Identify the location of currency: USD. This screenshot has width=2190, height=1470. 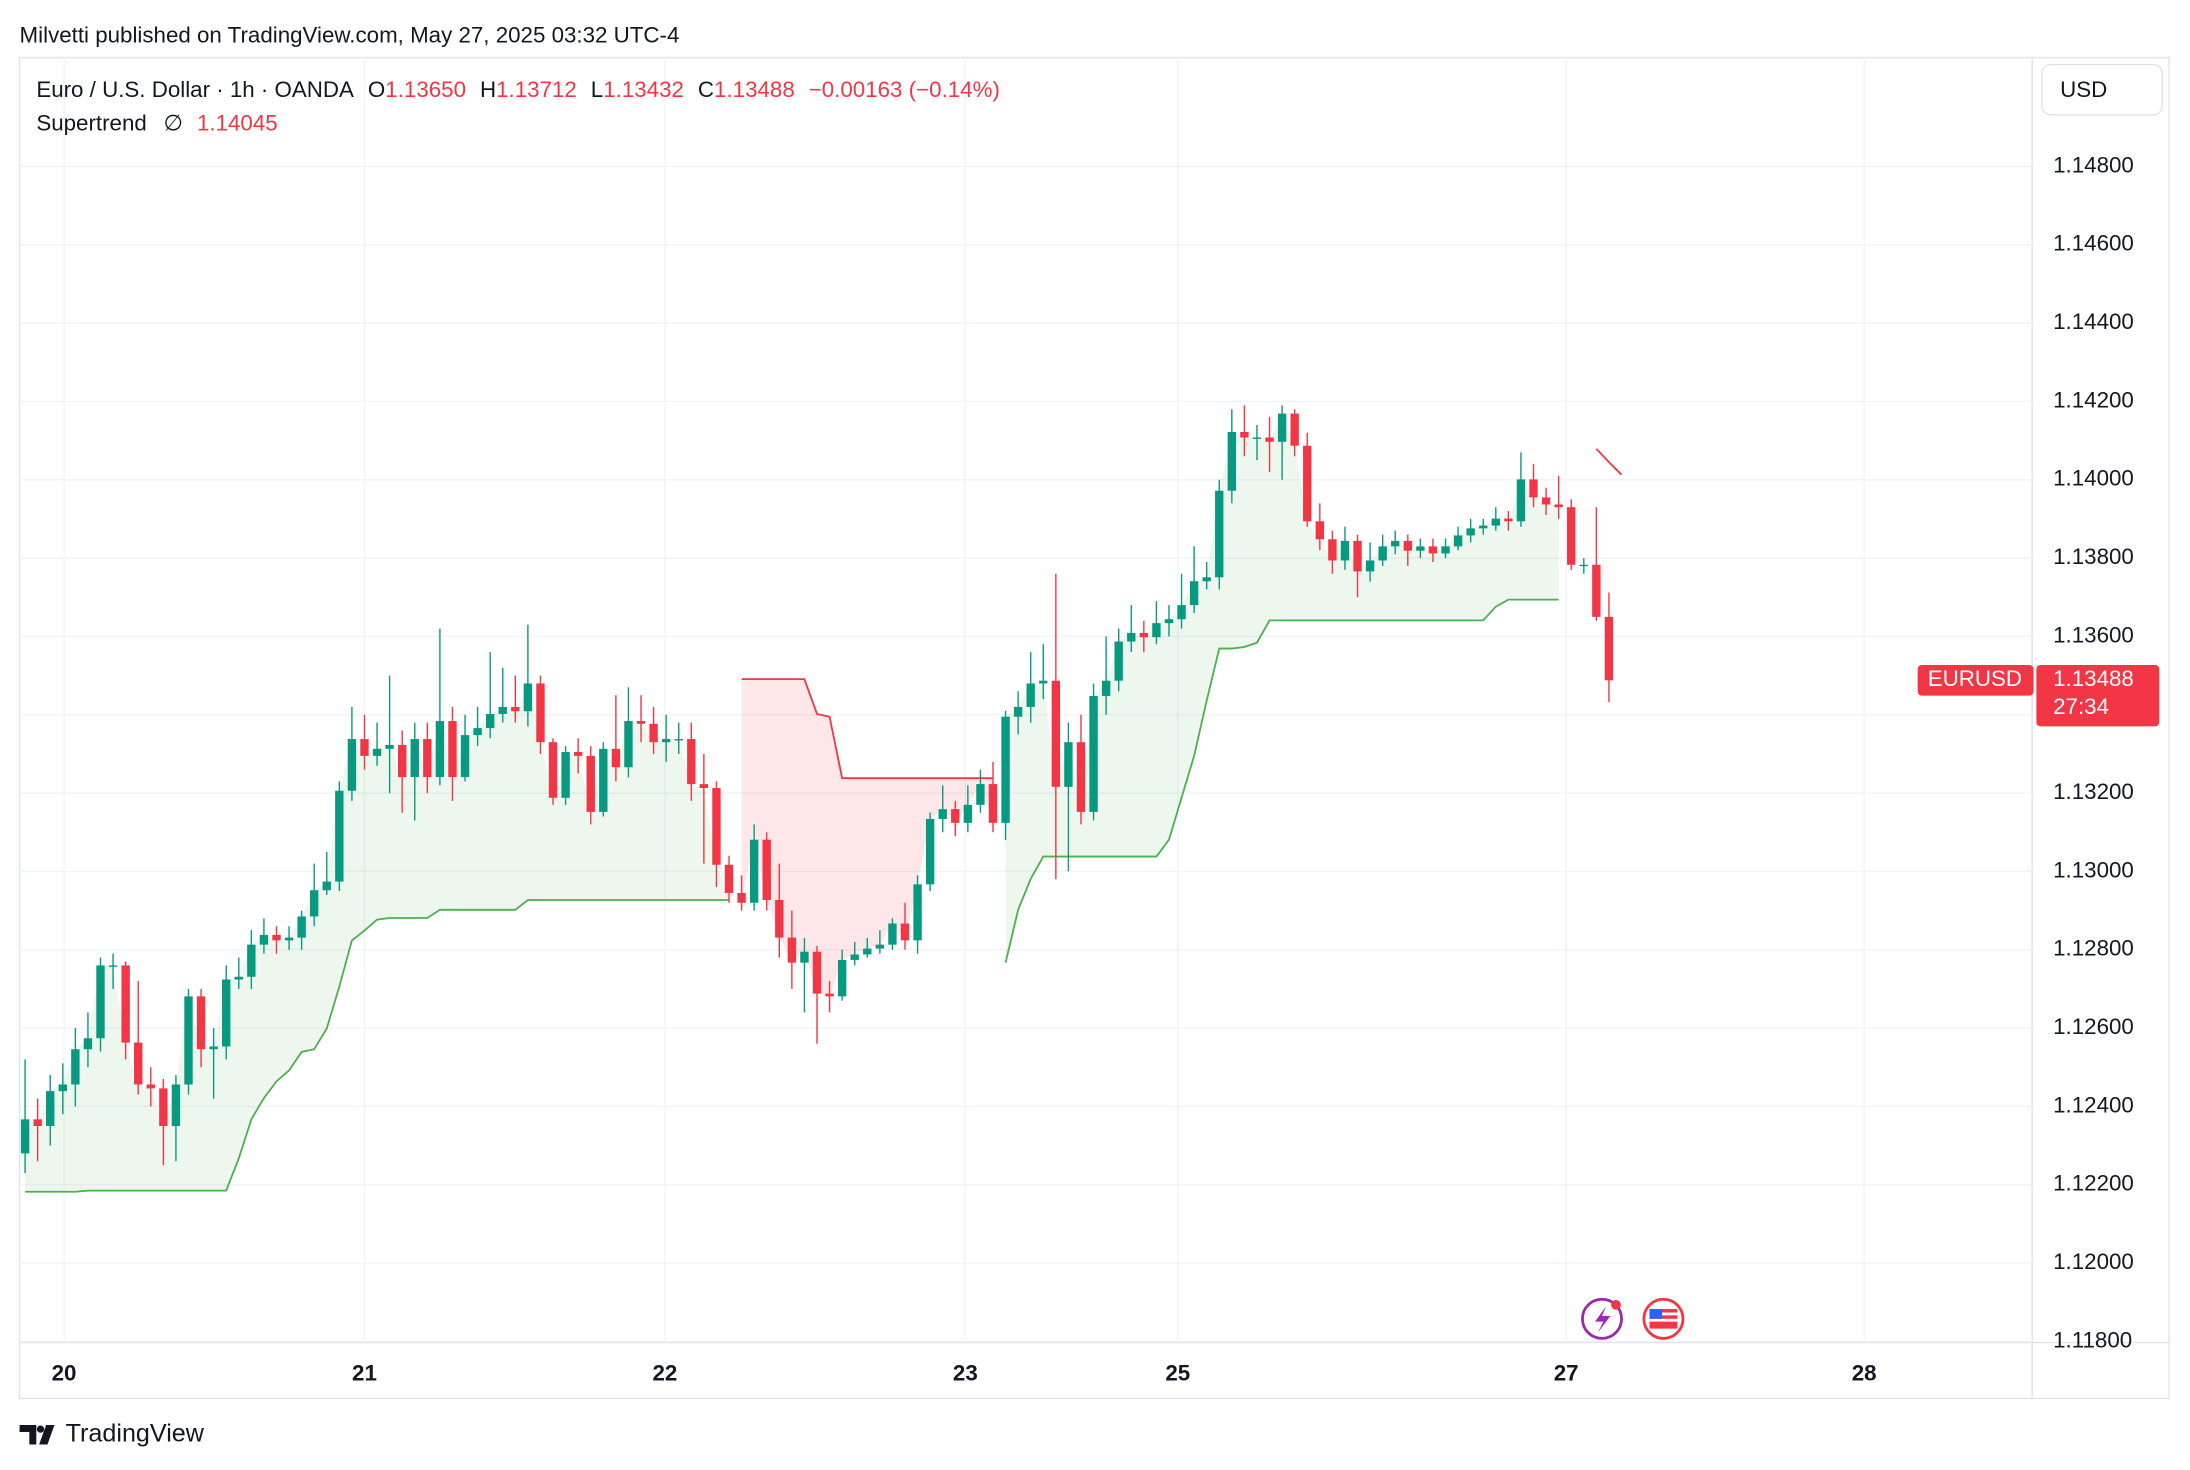
(2083, 89).